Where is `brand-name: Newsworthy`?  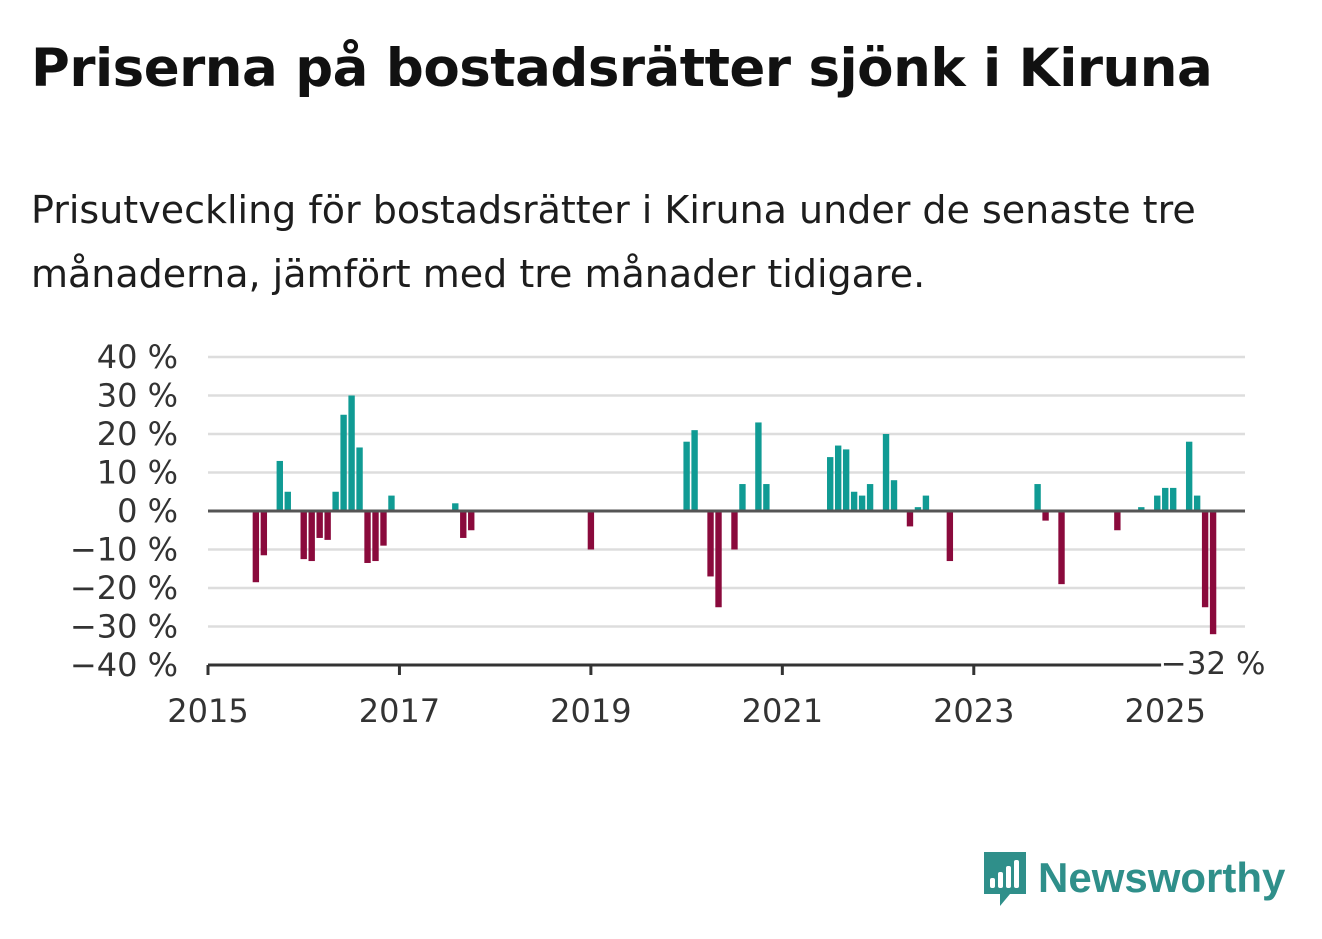 brand-name: Newsworthy is located at coordinates (1162, 877).